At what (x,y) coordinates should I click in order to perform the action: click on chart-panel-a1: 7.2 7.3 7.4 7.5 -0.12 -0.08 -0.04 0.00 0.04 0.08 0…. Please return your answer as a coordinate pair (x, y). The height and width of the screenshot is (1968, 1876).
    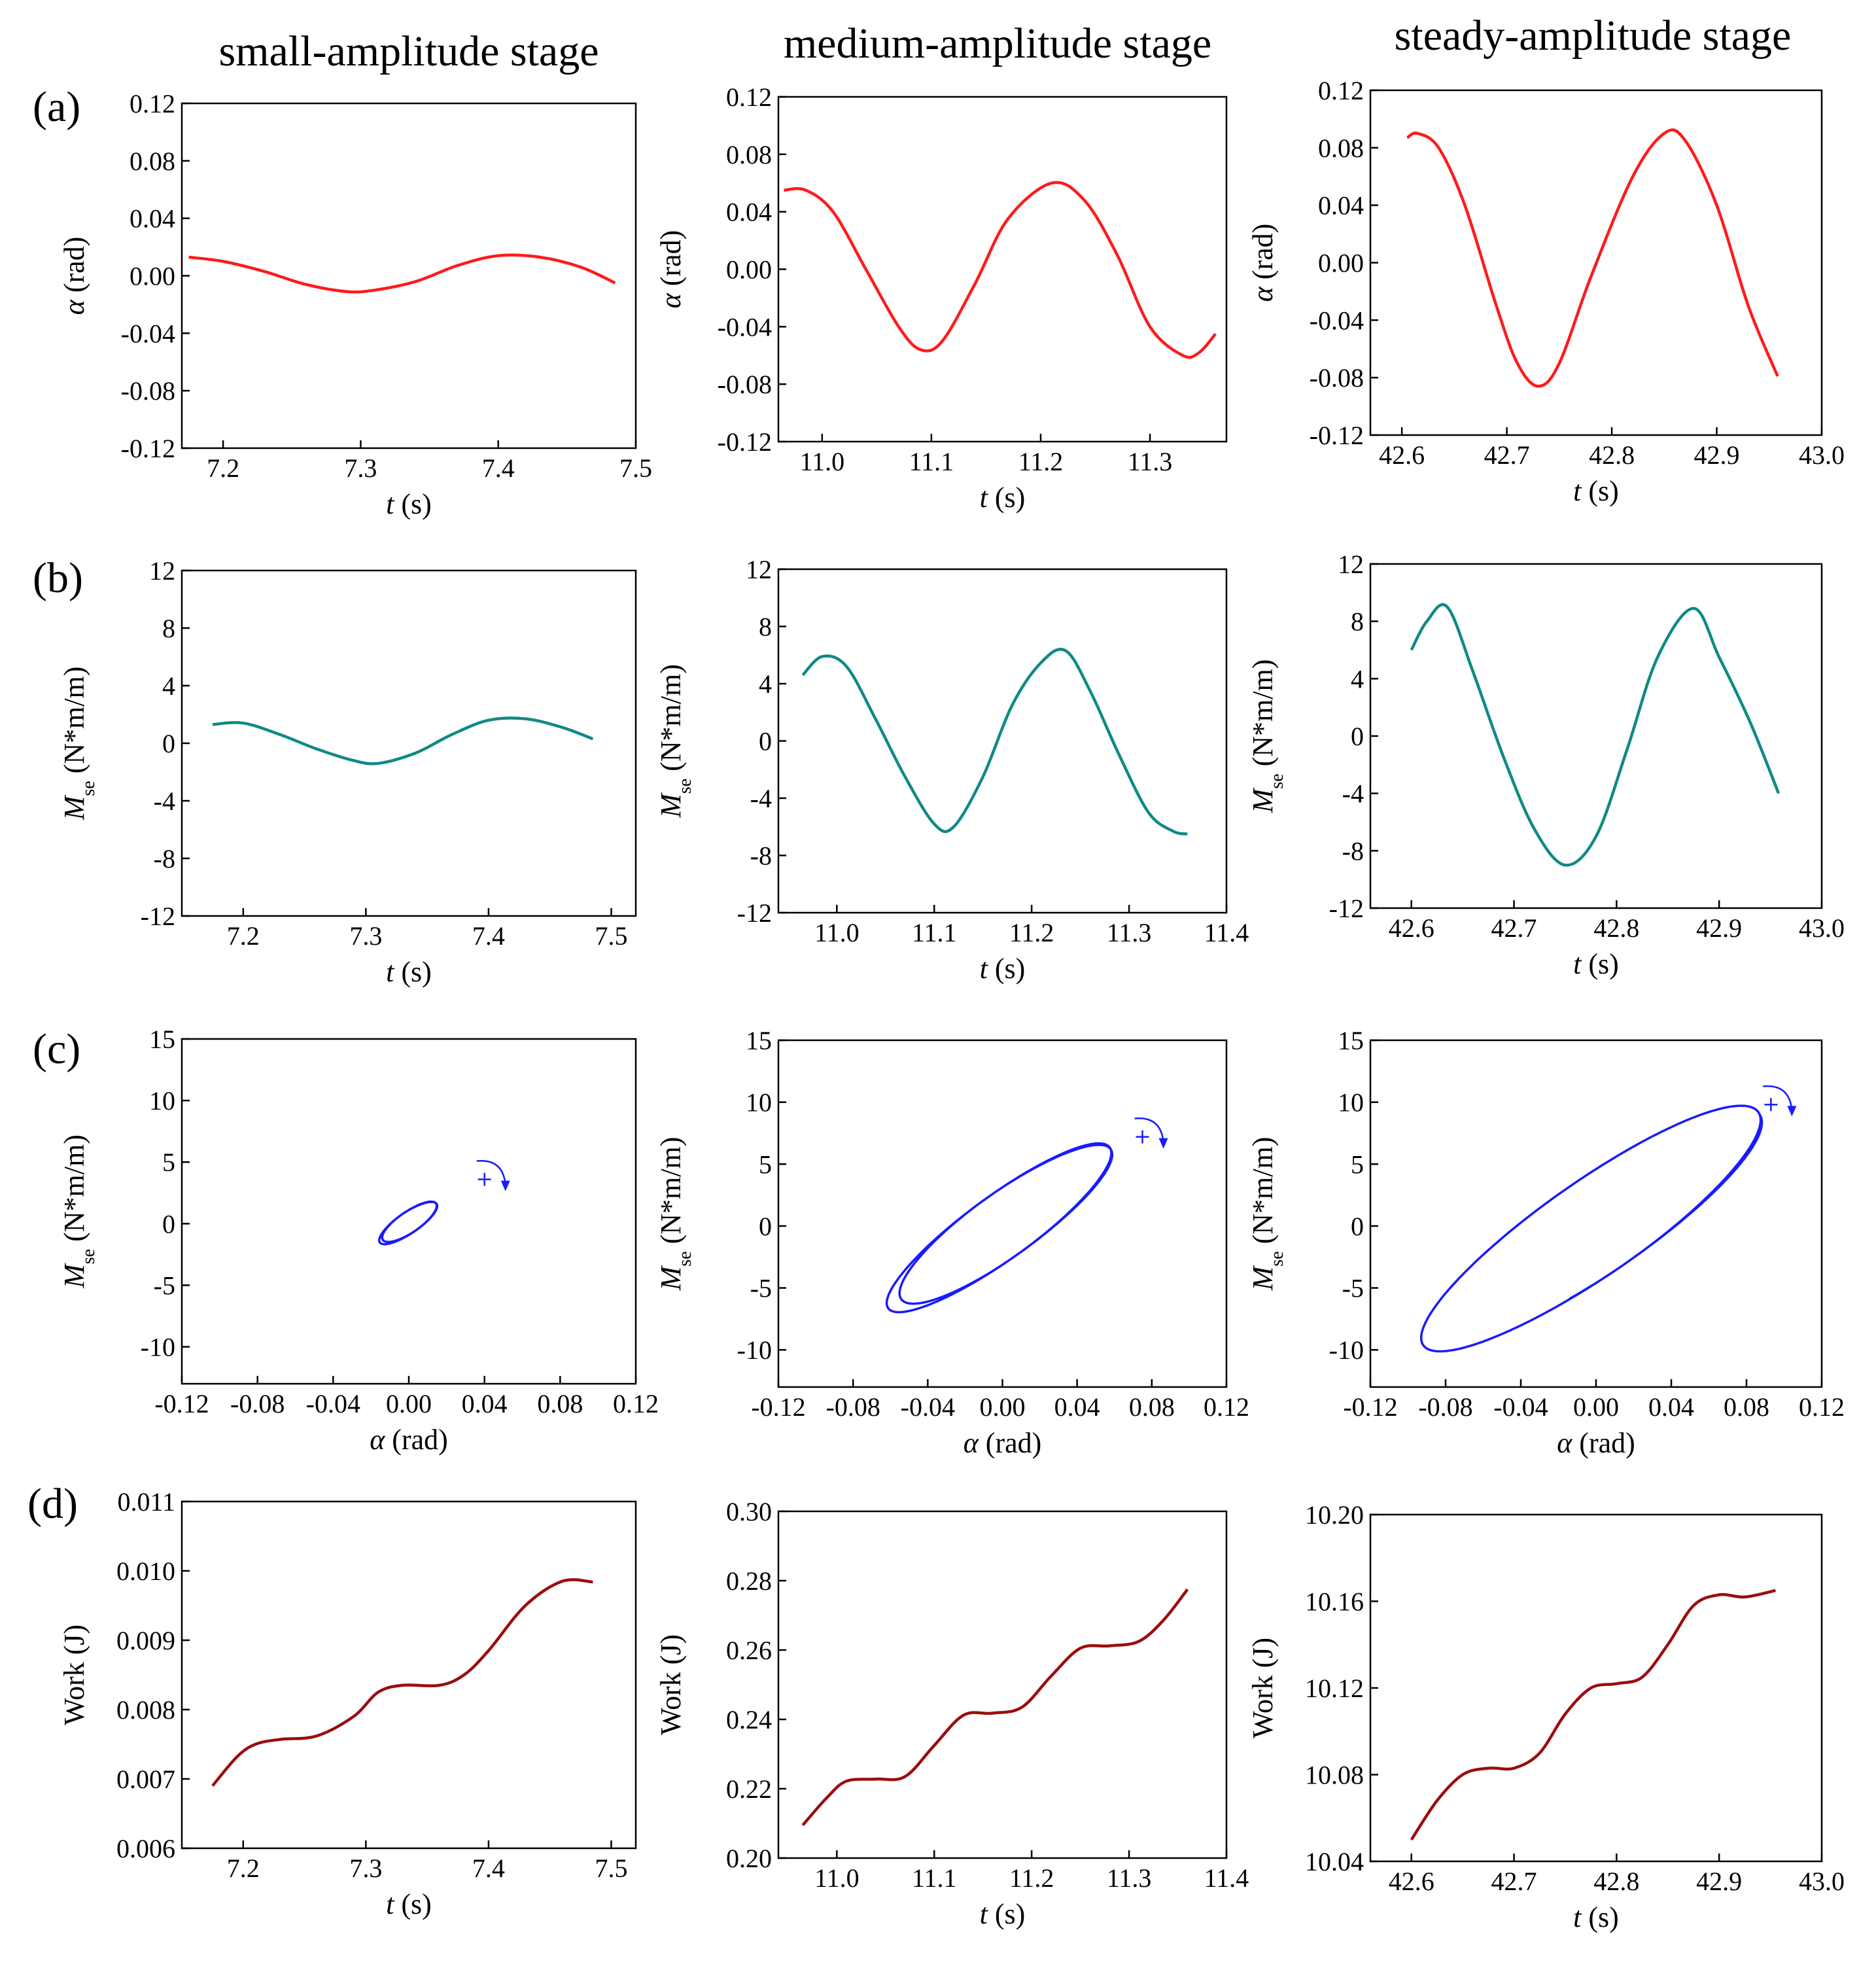
    Looking at the image, I should click on (355, 304).